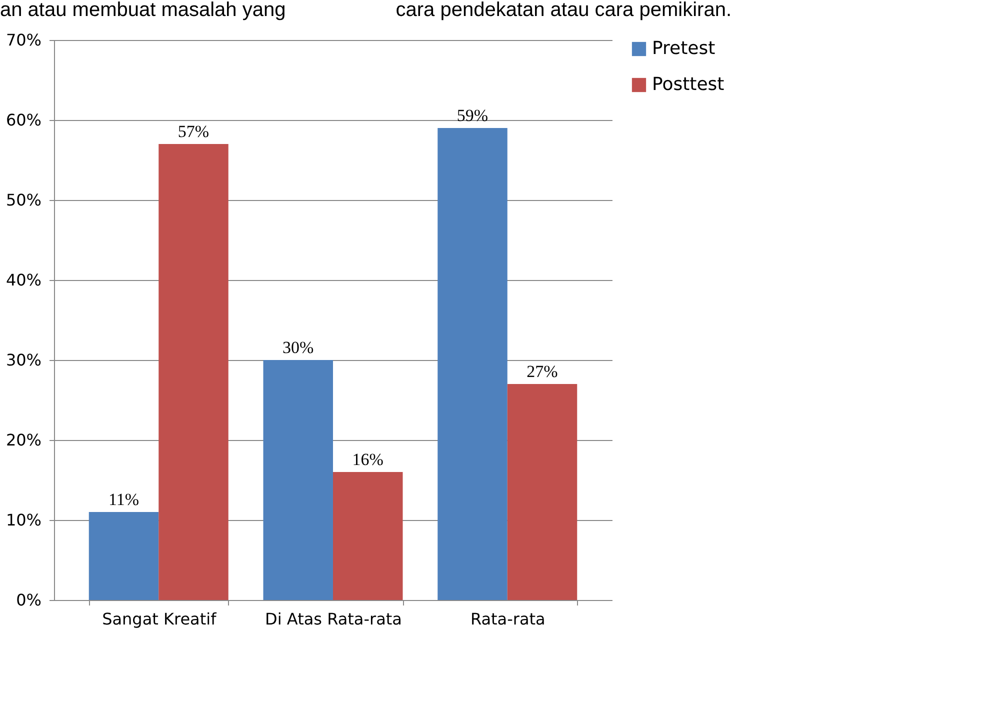 The height and width of the screenshot is (721, 988). Describe the element at coordinates (472, 115) in the screenshot. I see `data-label: 59%` at that location.